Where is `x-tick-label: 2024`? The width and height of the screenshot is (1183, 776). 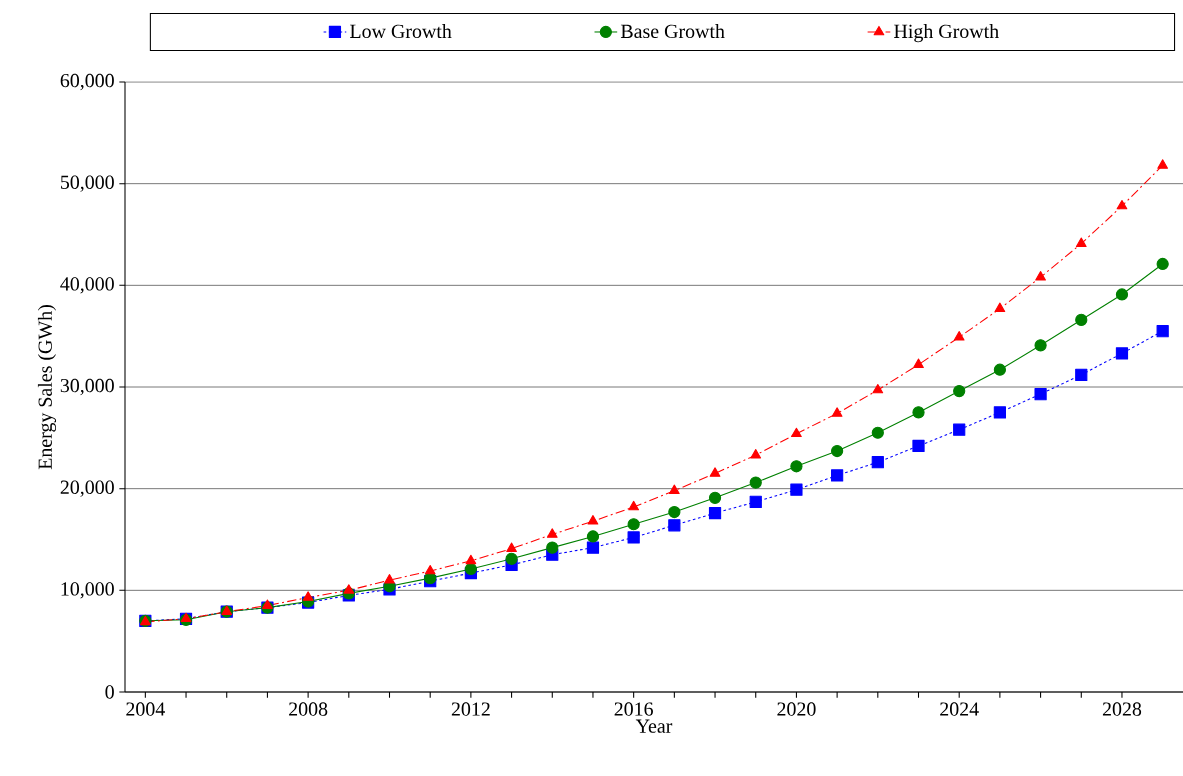
x-tick-label: 2024 is located at coordinates (959, 709).